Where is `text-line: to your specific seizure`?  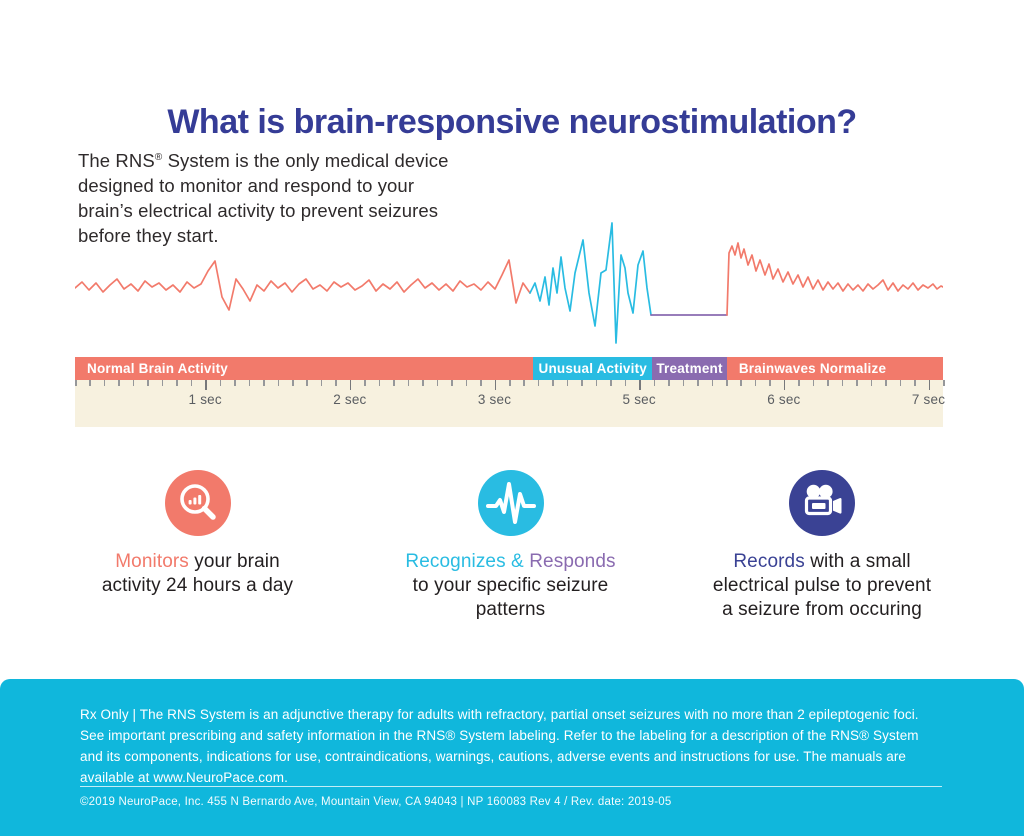 text-line: to your specific seizure is located at coordinates (510, 585).